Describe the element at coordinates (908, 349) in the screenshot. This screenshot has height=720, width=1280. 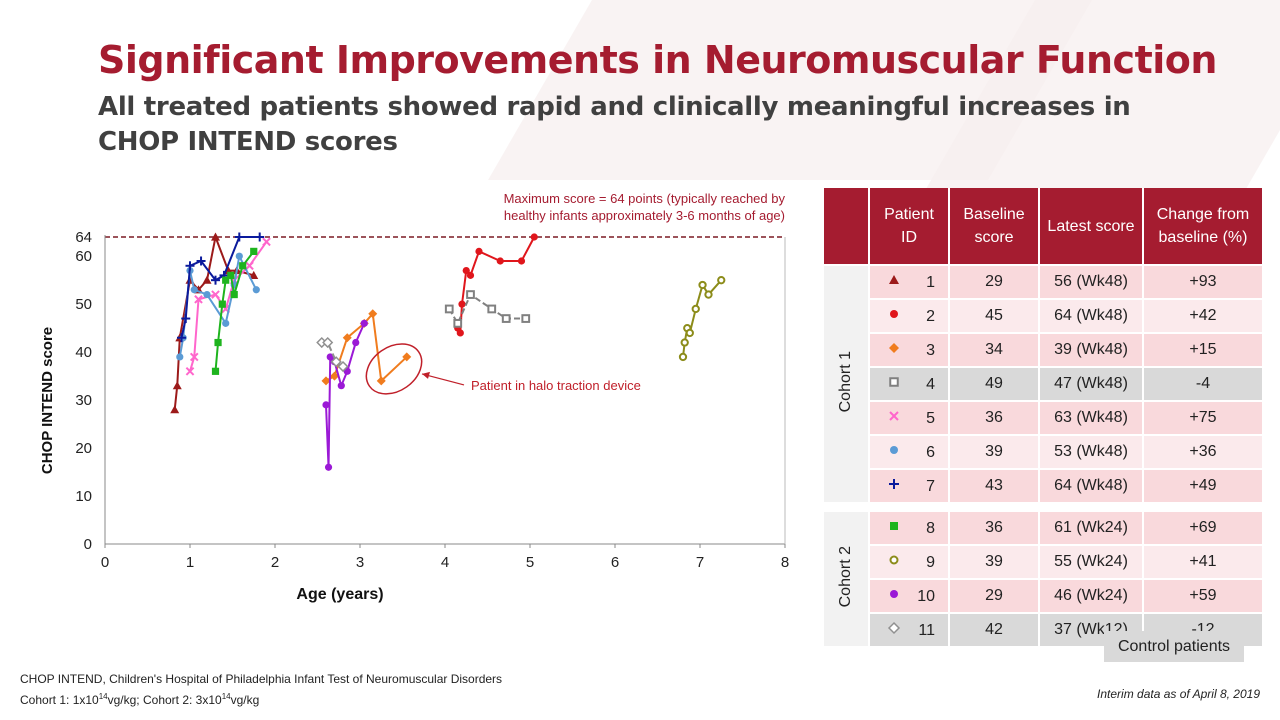
I see `patient-id-cell: 3` at that location.